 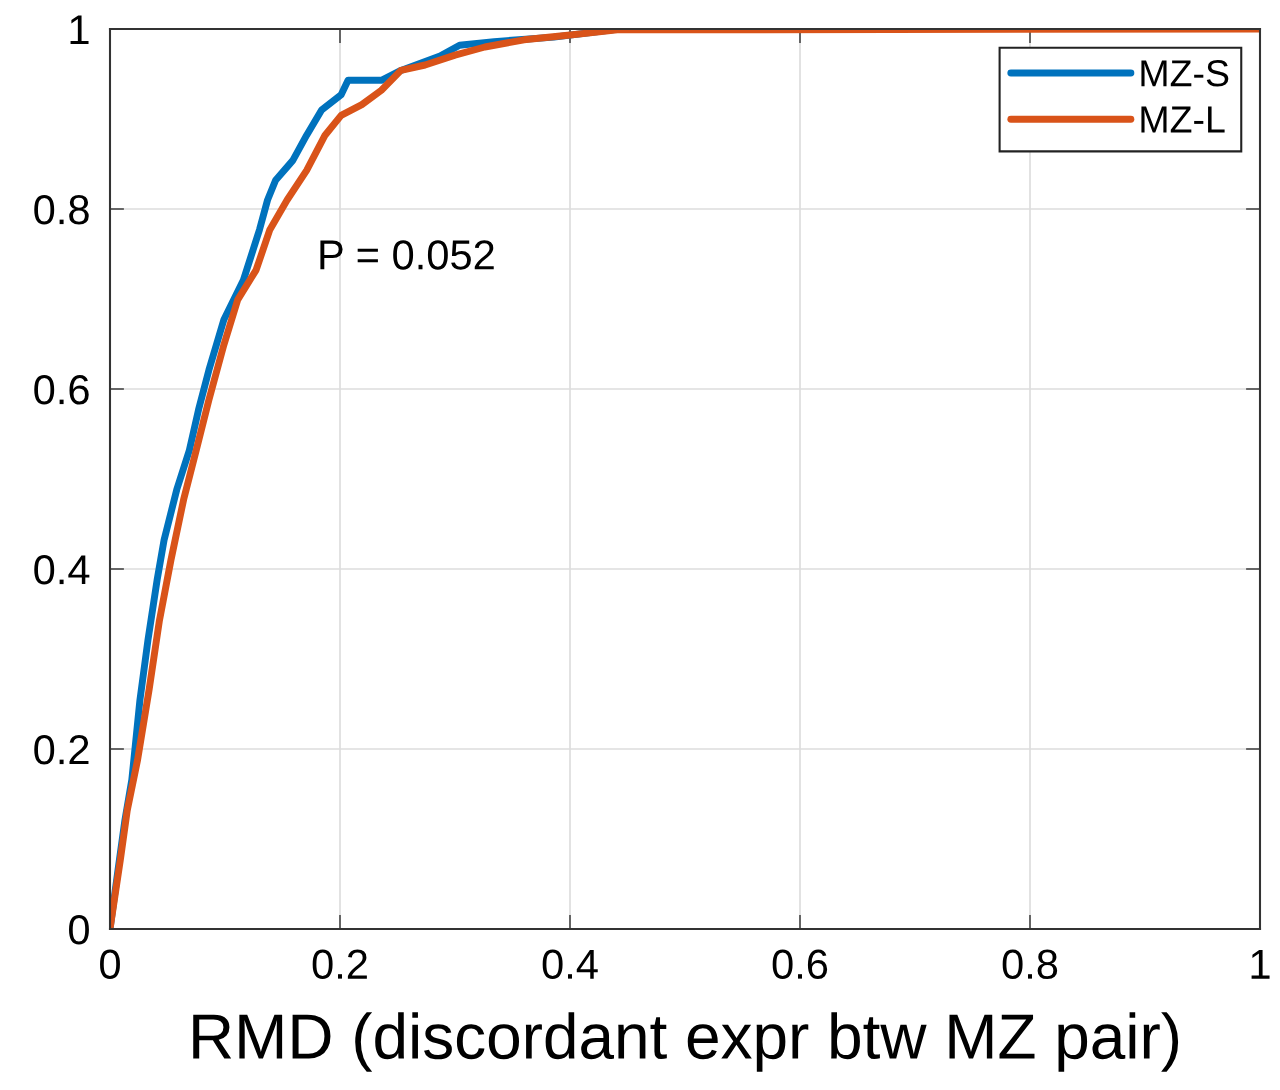 What do you see at coordinates (1030, 964) in the screenshot?
I see `x-tick-label: 0.8` at bounding box center [1030, 964].